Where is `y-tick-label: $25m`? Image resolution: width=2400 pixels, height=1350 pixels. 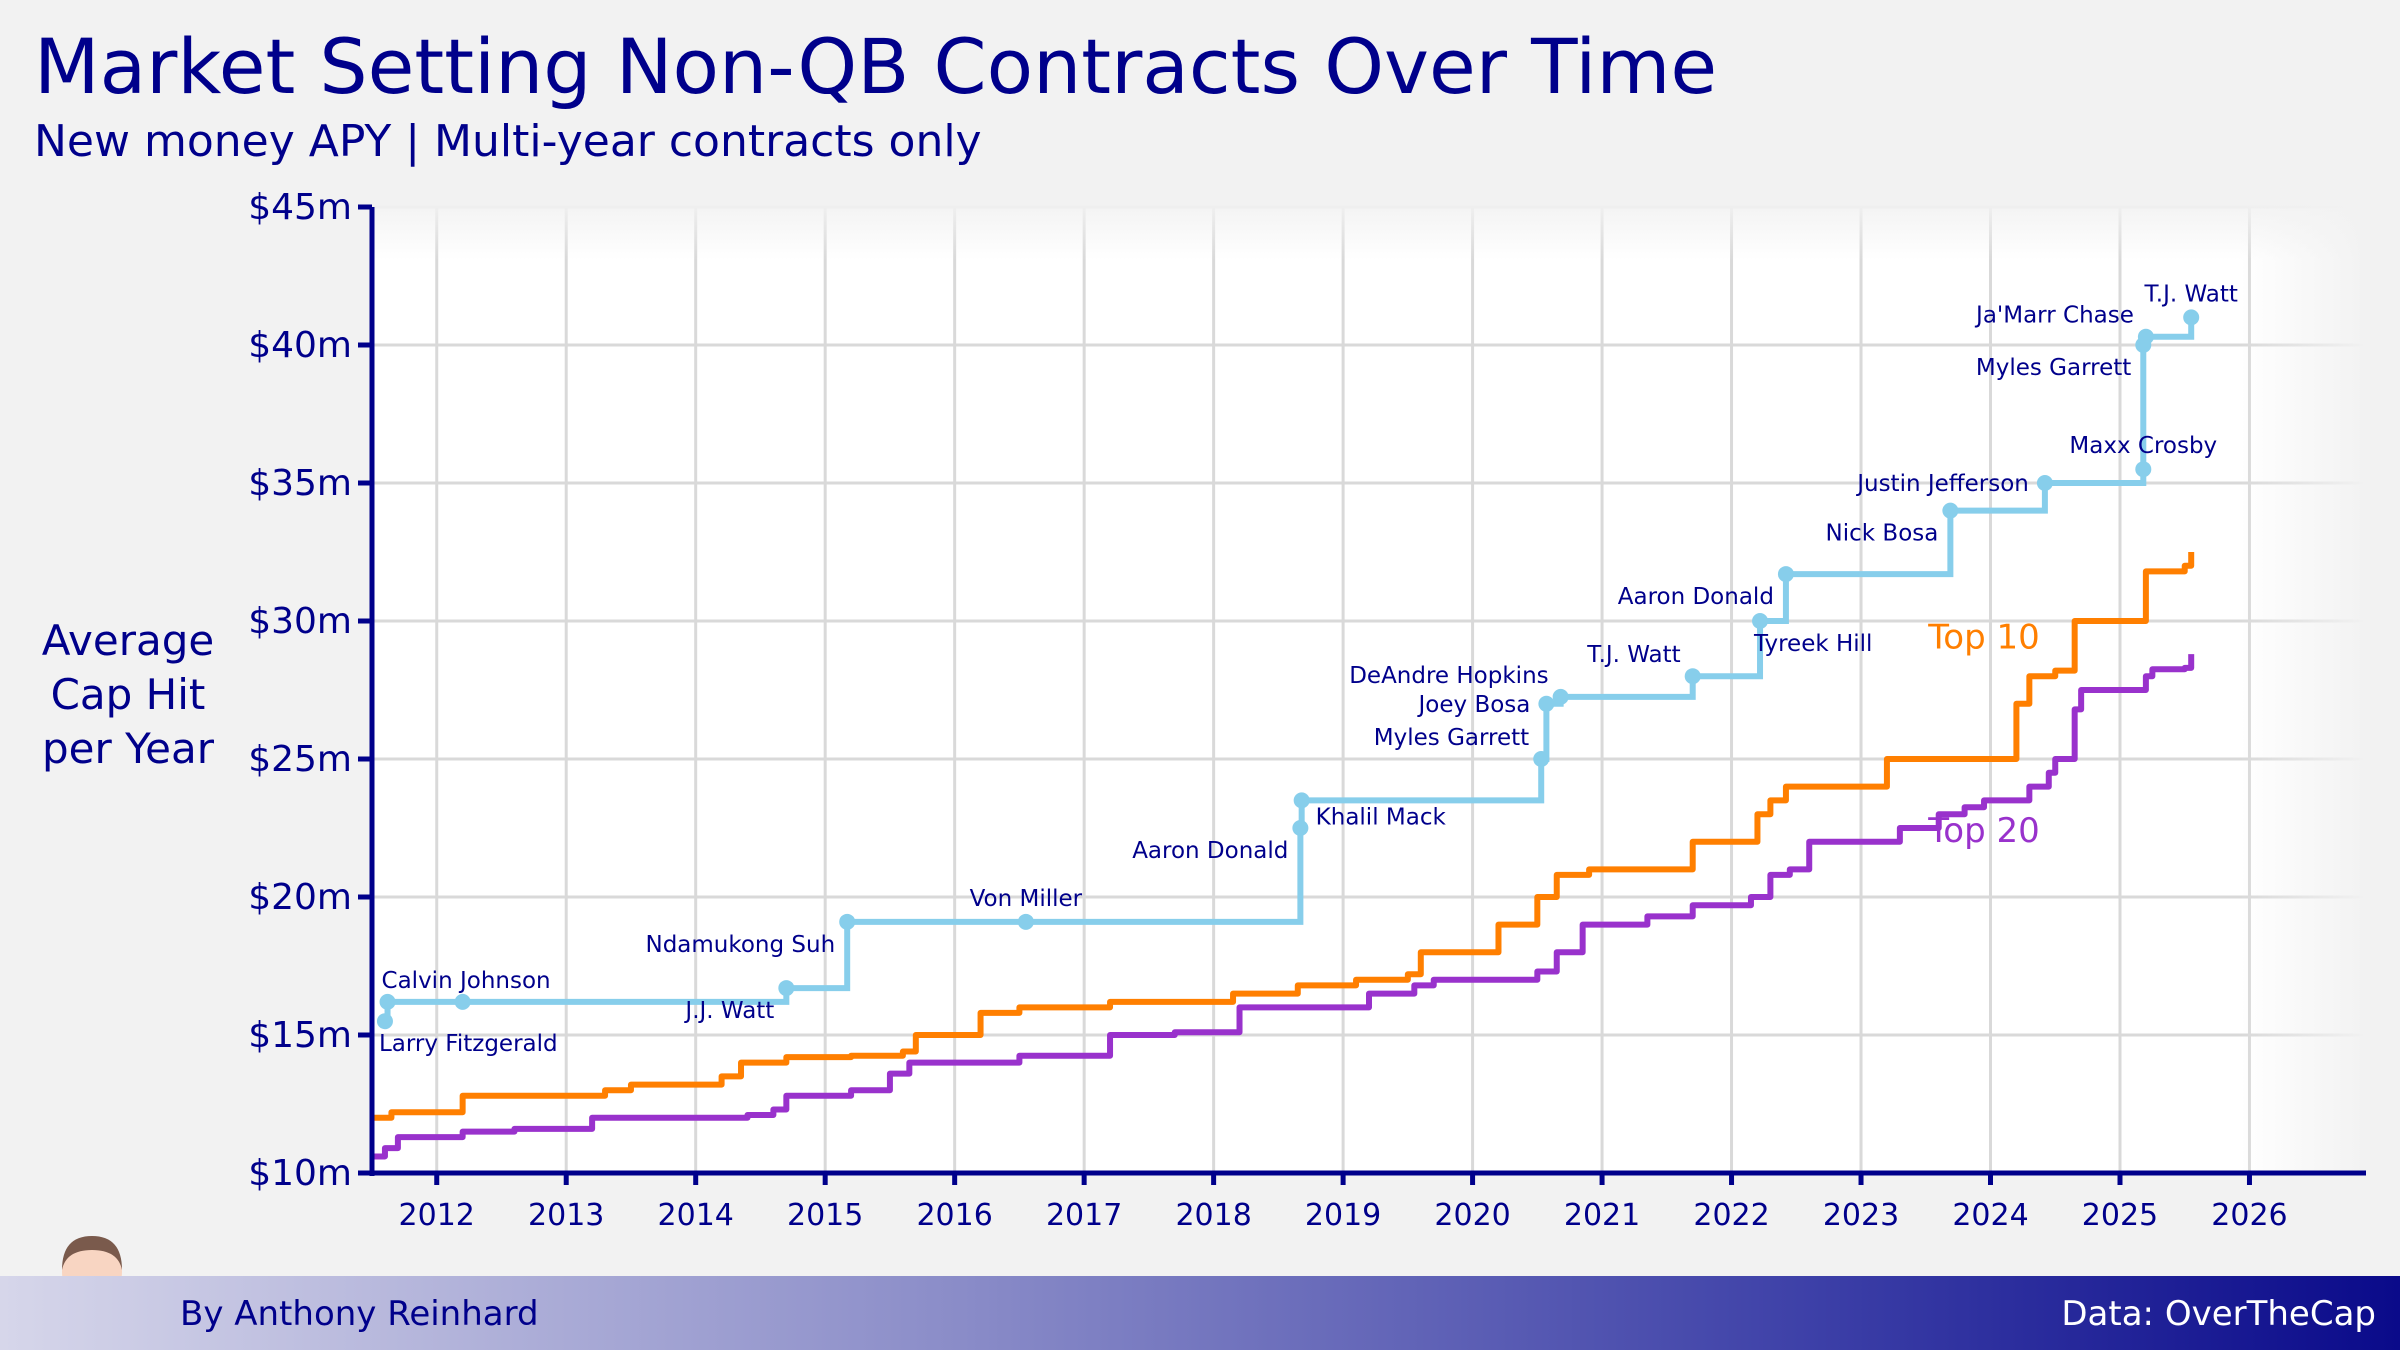
y-tick-label: $25m is located at coordinates (300, 759).